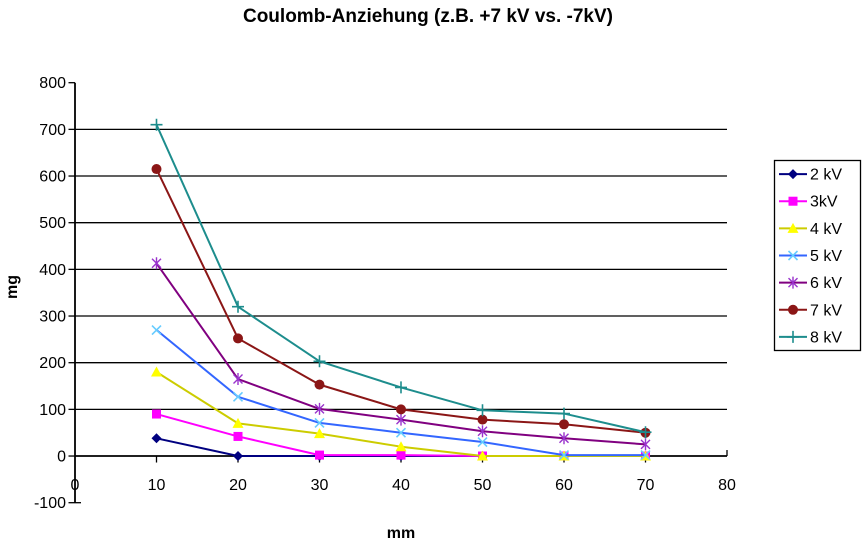  I want to click on legend-label: 7 kV, so click(826, 310).